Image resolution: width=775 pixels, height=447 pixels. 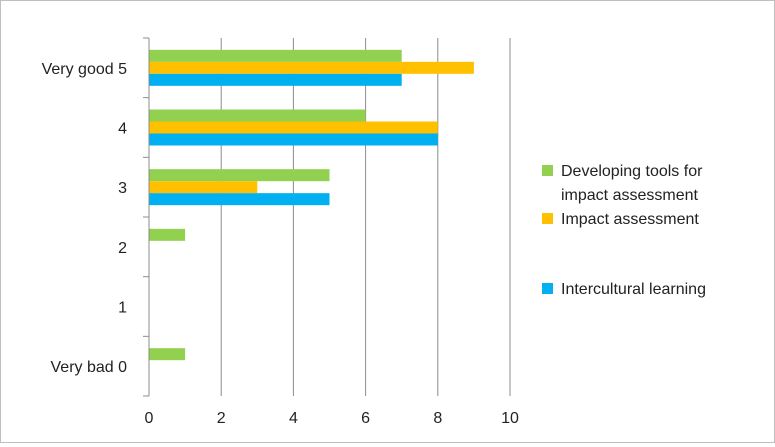 What do you see at coordinates (632, 183) in the screenshot?
I see `legend-label: Developing tools for impact assessment` at bounding box center [632, 183].